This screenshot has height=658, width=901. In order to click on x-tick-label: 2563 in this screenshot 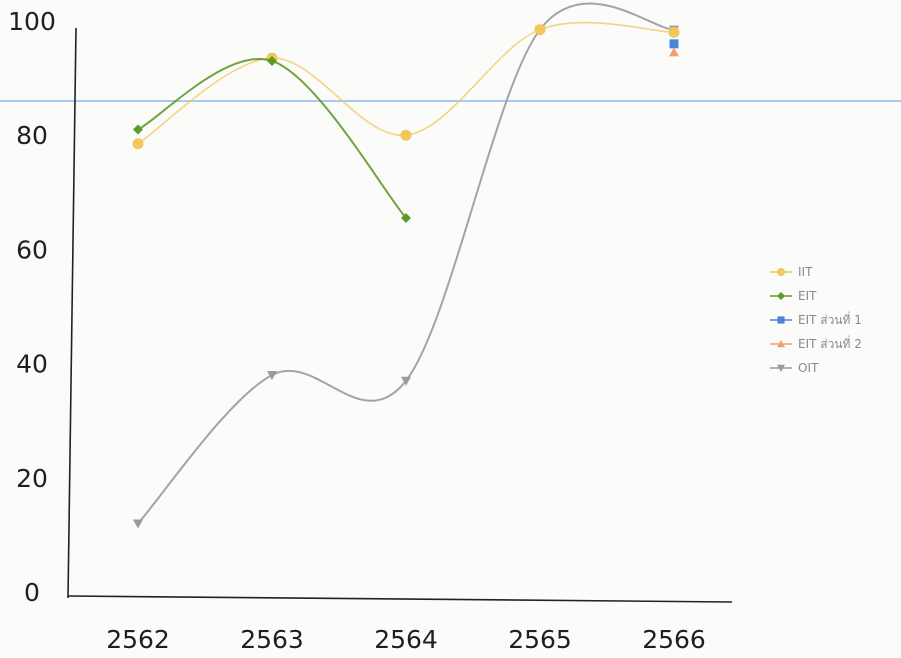, I will do `click(272, 639)`.